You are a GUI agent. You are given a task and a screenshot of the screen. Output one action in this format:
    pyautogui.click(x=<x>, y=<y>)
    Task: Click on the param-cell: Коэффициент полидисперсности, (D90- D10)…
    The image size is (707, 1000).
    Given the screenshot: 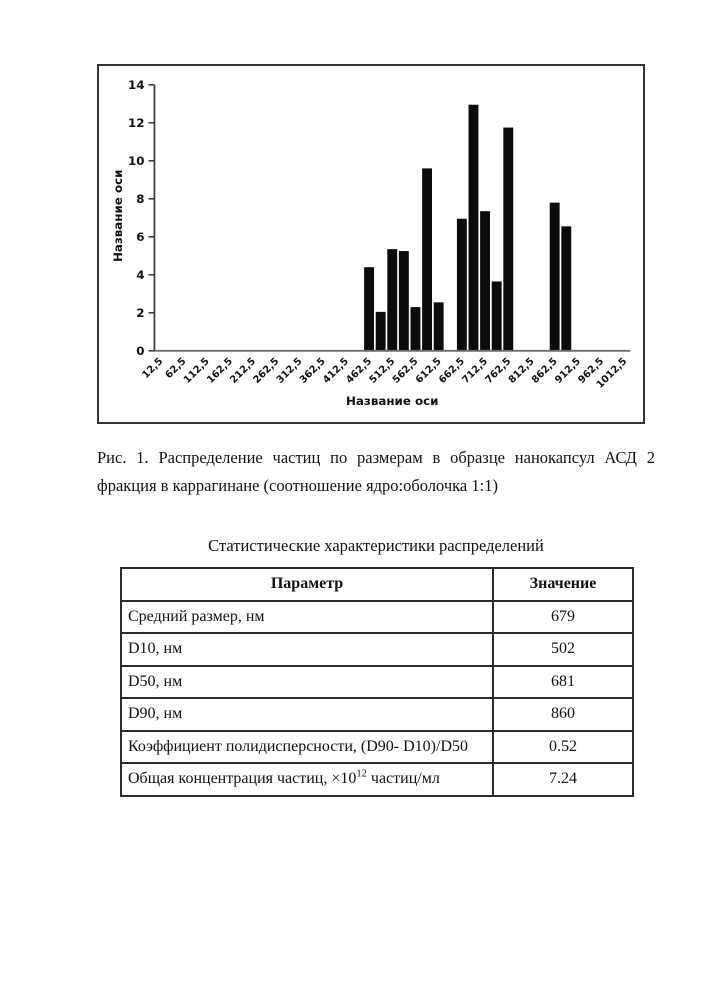 What is the action you would take?
    pyautogui.click(x=307, y=746)
    